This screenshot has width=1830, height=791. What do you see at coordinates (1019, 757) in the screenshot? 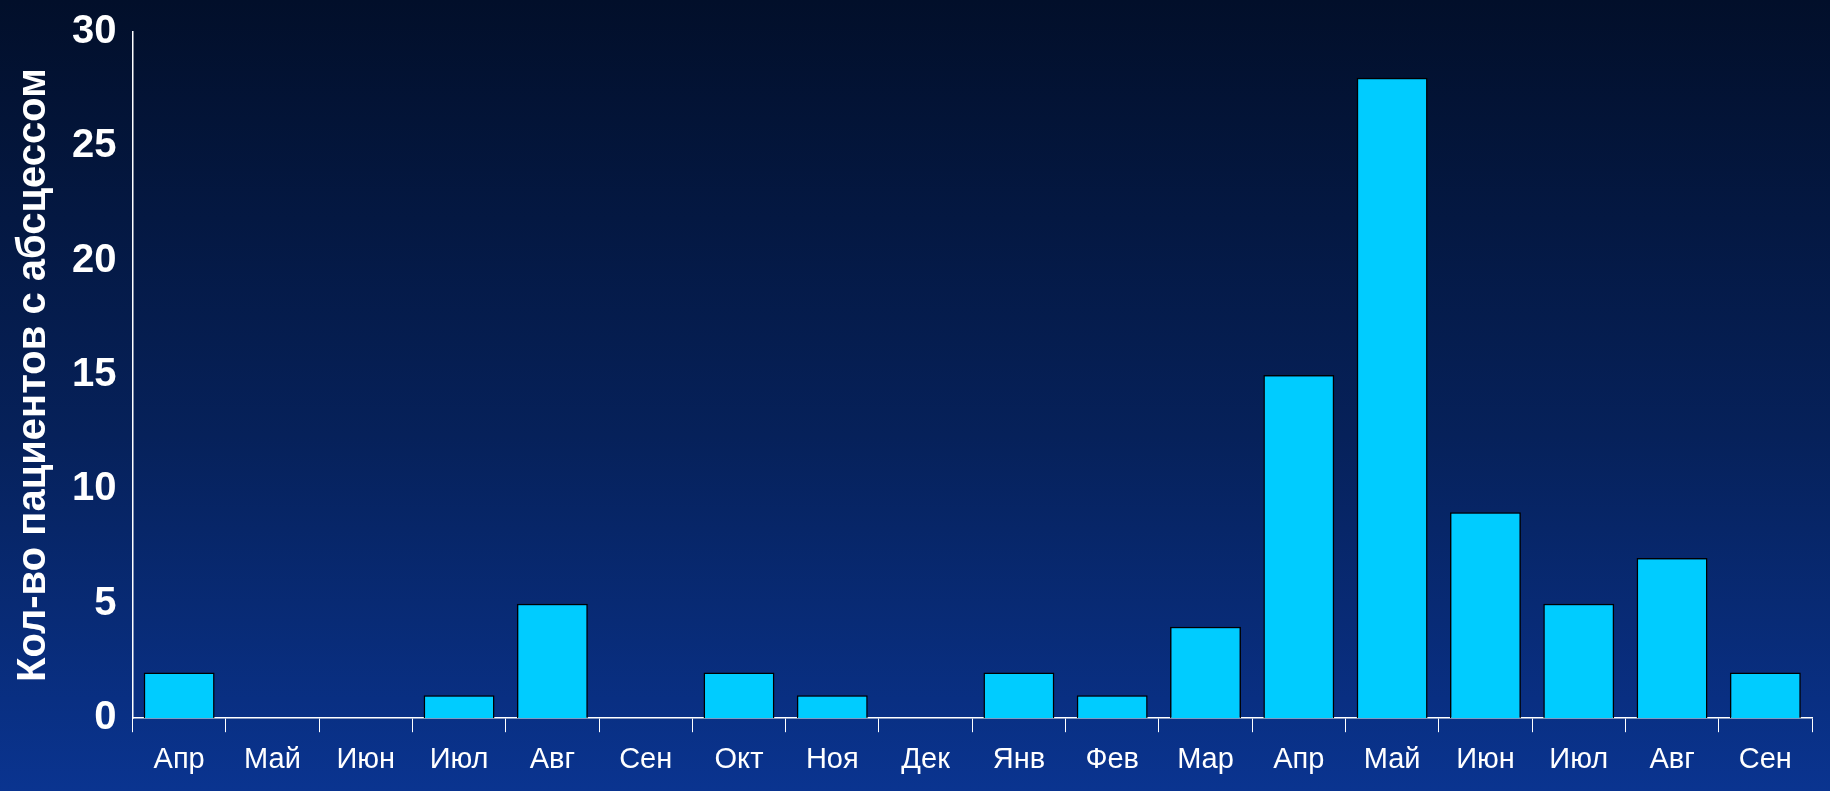
I see `x-tick-label: Янв` at bounding box center [1019, 757].